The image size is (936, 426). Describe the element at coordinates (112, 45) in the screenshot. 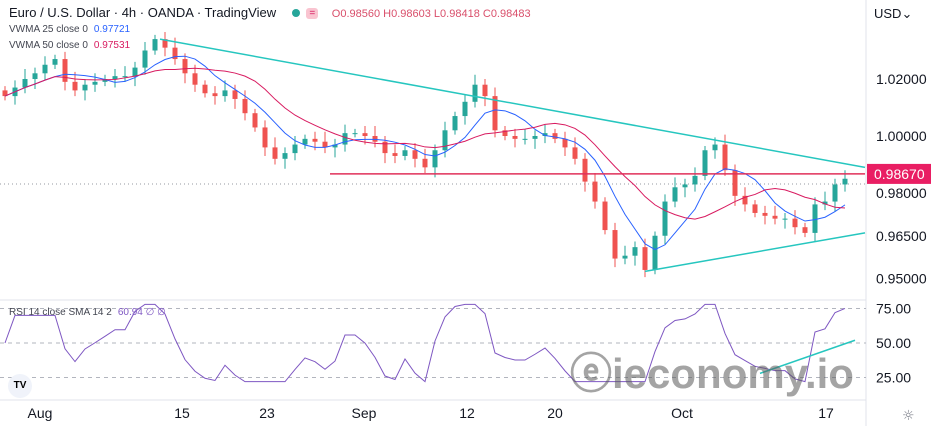

I see `vwma50-value: 0.97531` at that location.